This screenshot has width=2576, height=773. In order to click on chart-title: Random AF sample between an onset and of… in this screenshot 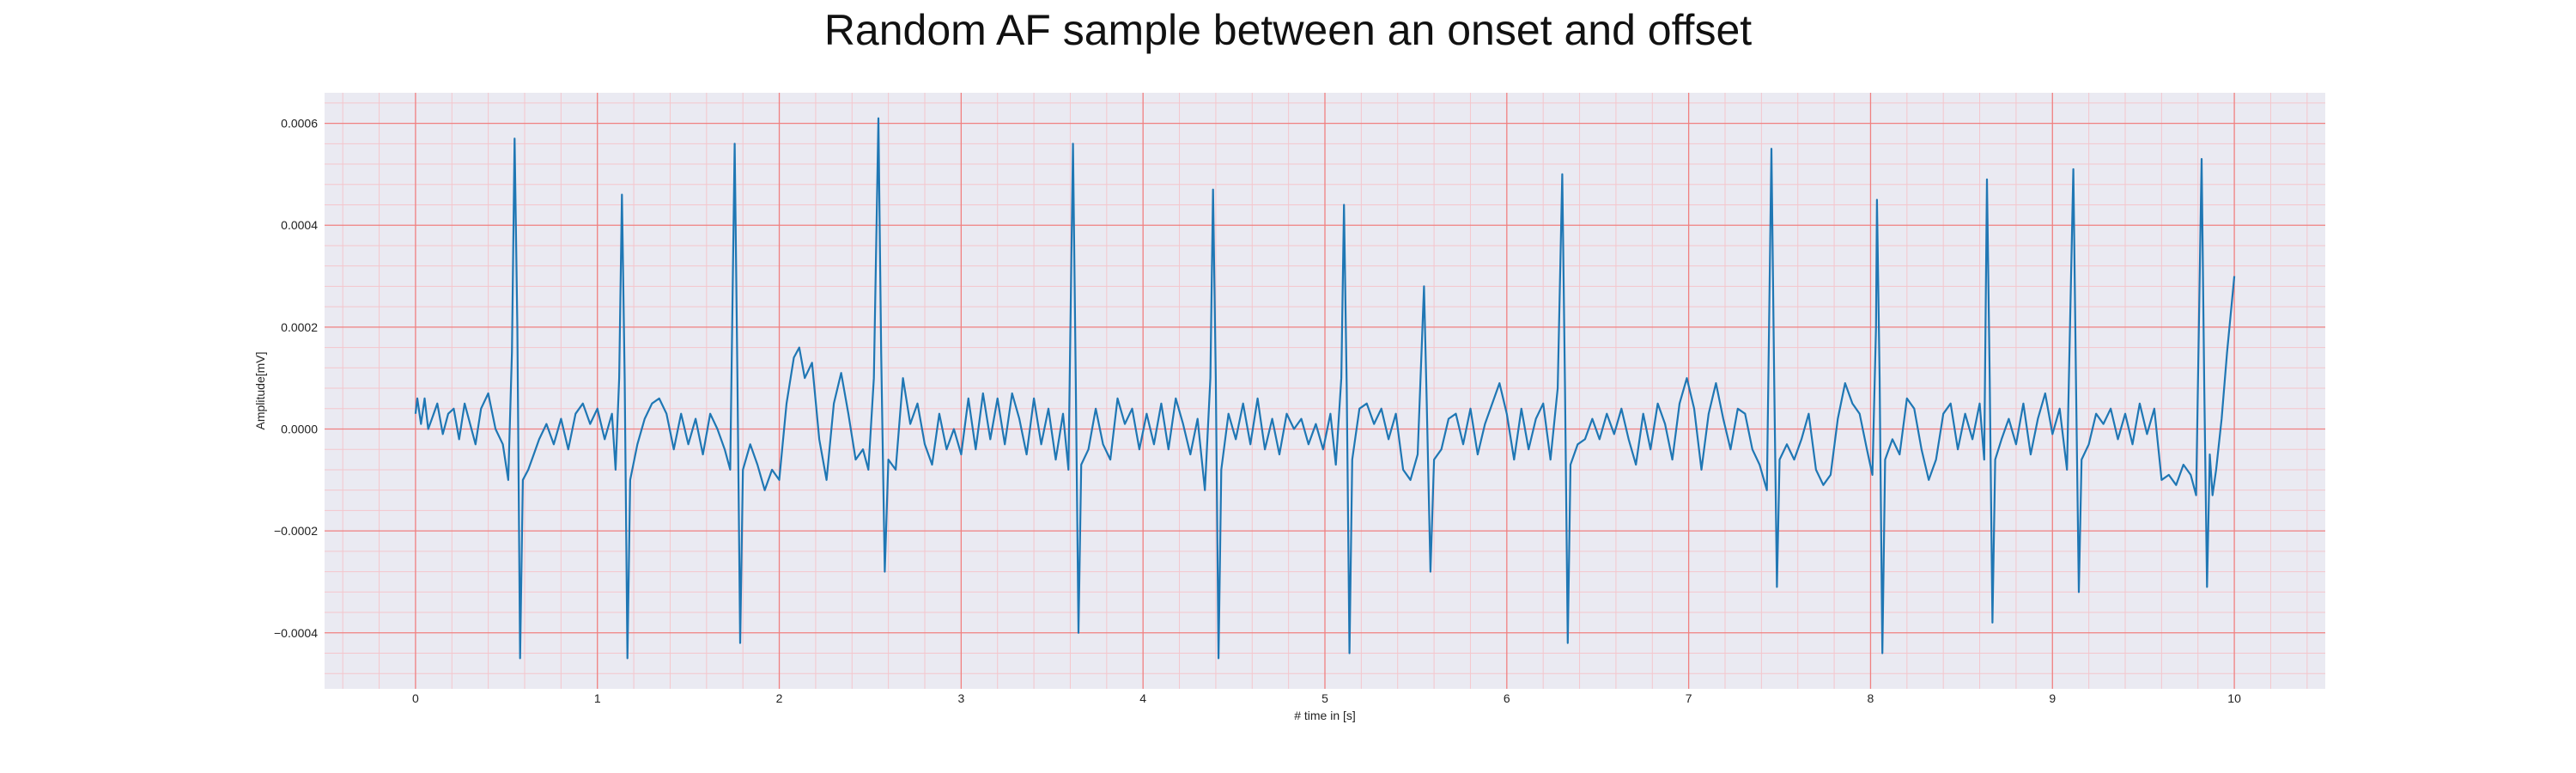, I will do `click(1288, 30)`.